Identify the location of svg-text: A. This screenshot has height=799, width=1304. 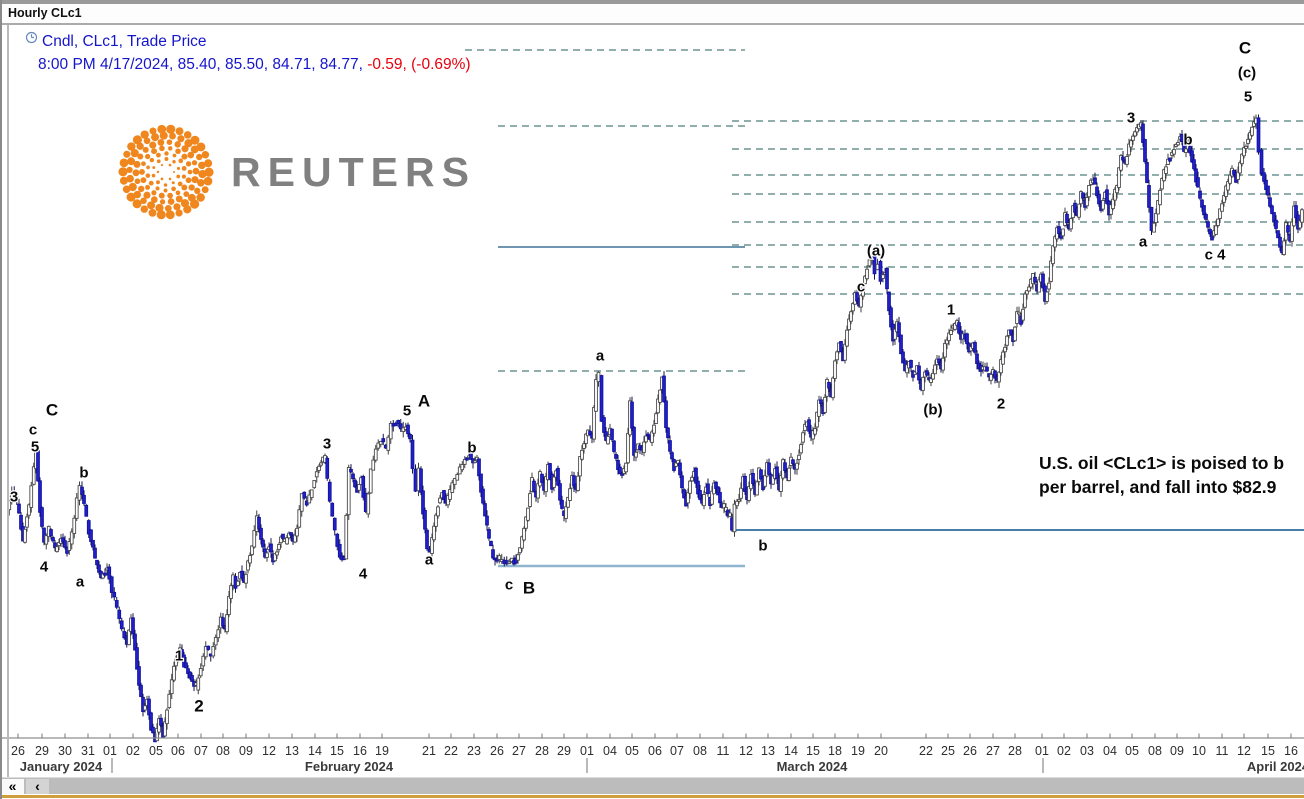
(424, 401).